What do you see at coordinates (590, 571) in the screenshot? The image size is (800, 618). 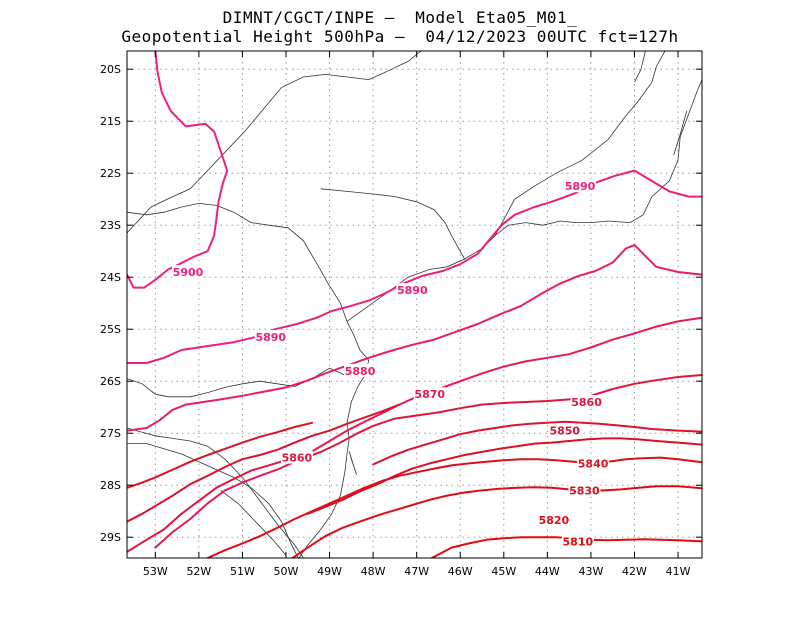 I see `lon-tick-label: 43W` at bounding box center [590, 571].